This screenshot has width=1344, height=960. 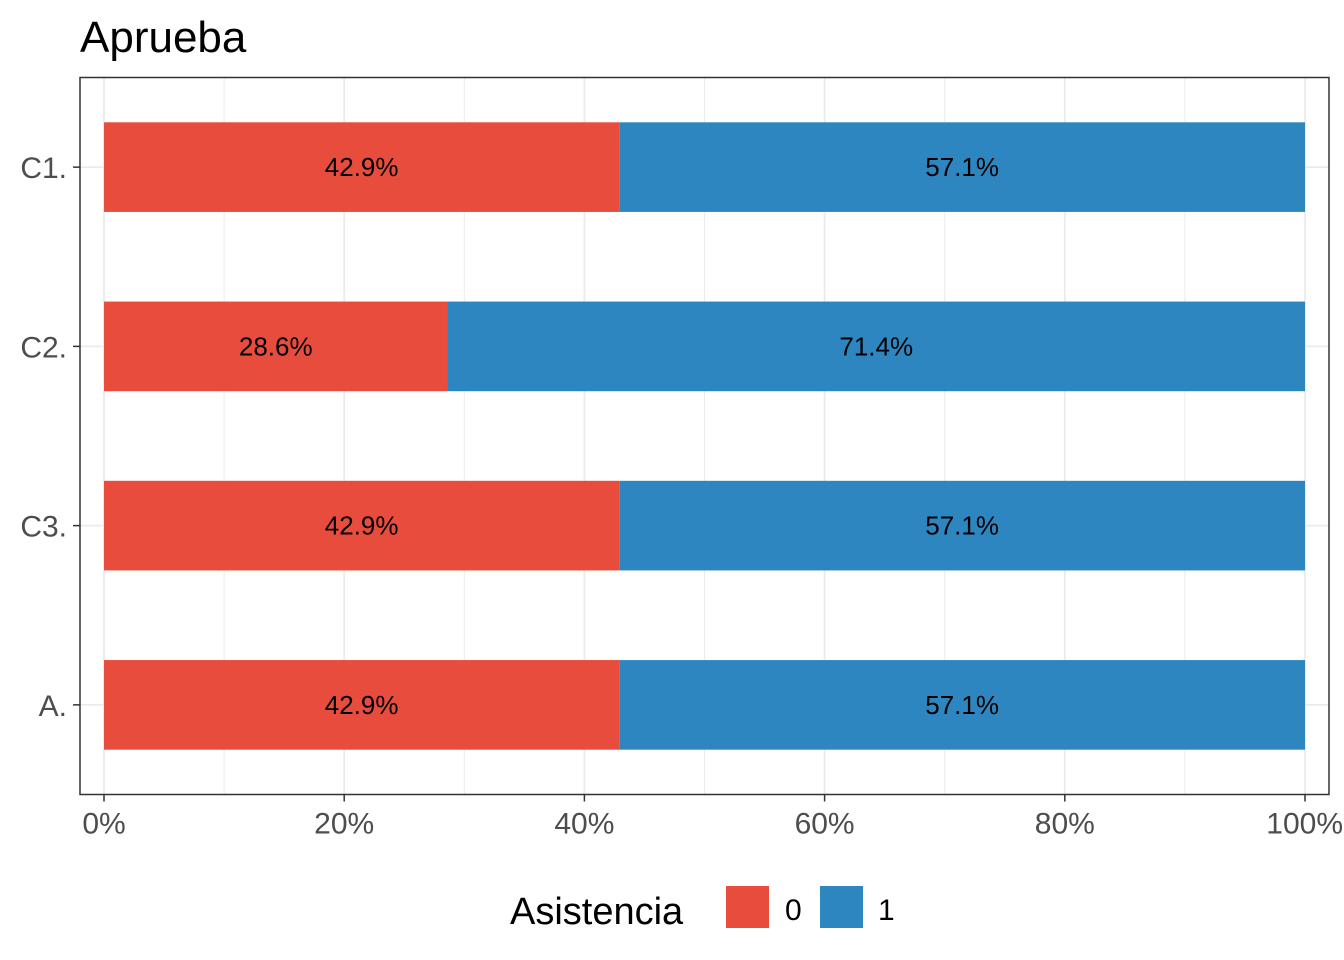 What do you see at coordinates (50, 437) in the screenshot?
I see `y-axis: C1. C2. C3. A.` at bounding box center [50, 437].